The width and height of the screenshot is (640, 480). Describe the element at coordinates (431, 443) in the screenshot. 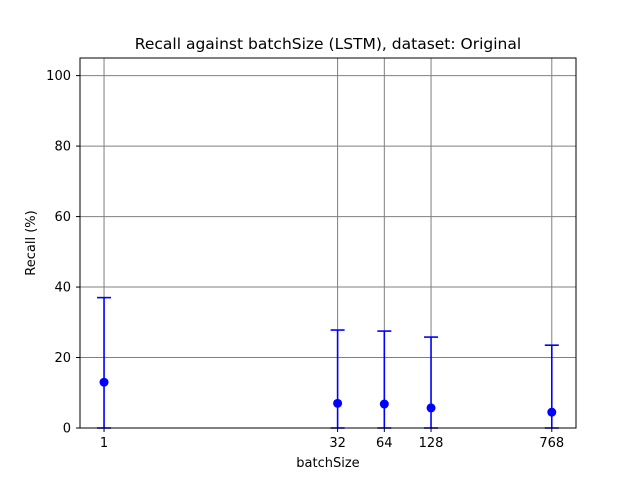

I see `x-tick-label: 128` at that location.